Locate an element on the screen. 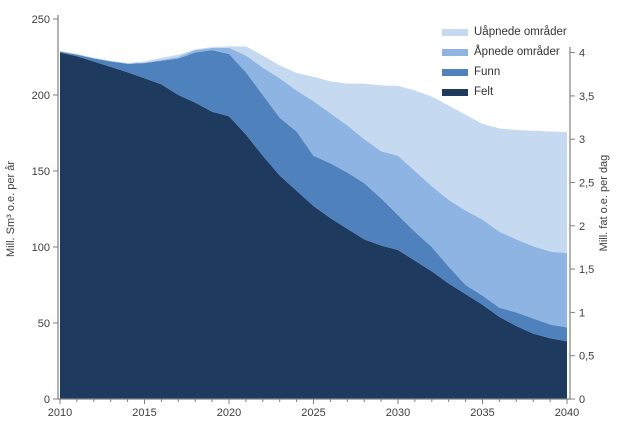  left-axis-tick-label: 200 is located at coordinates (41, 96).